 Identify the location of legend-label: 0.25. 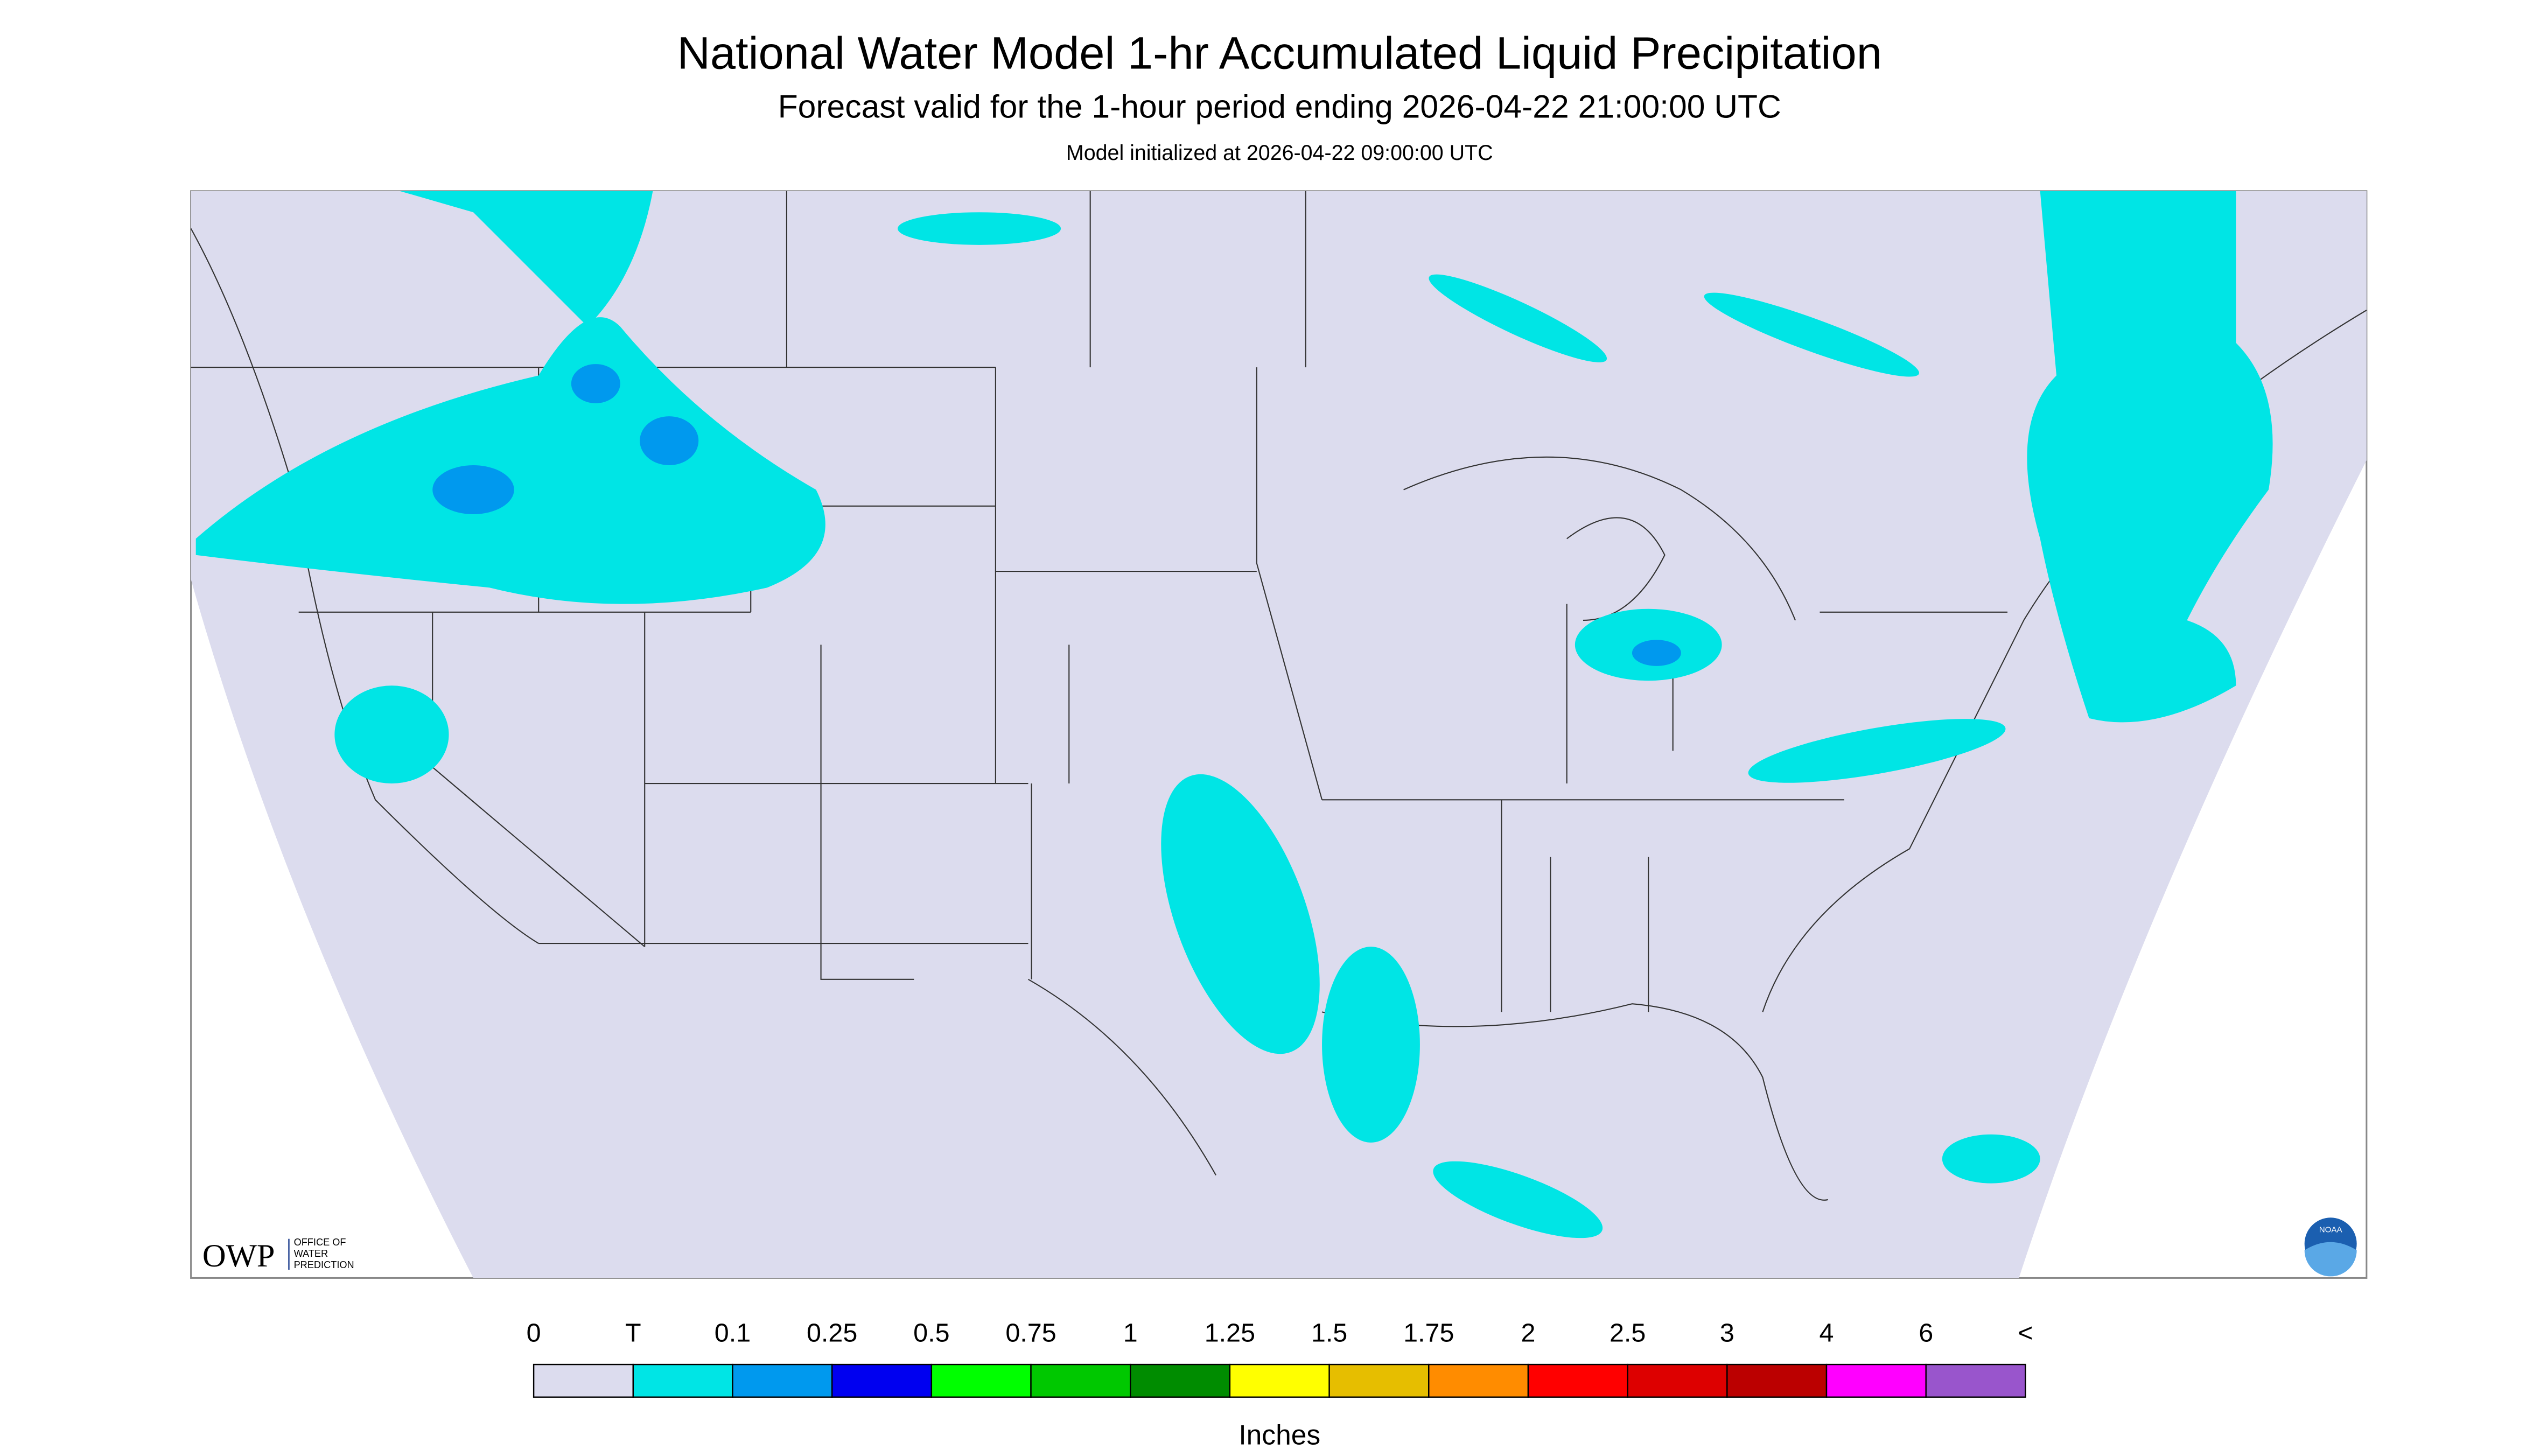
(832, 1333).